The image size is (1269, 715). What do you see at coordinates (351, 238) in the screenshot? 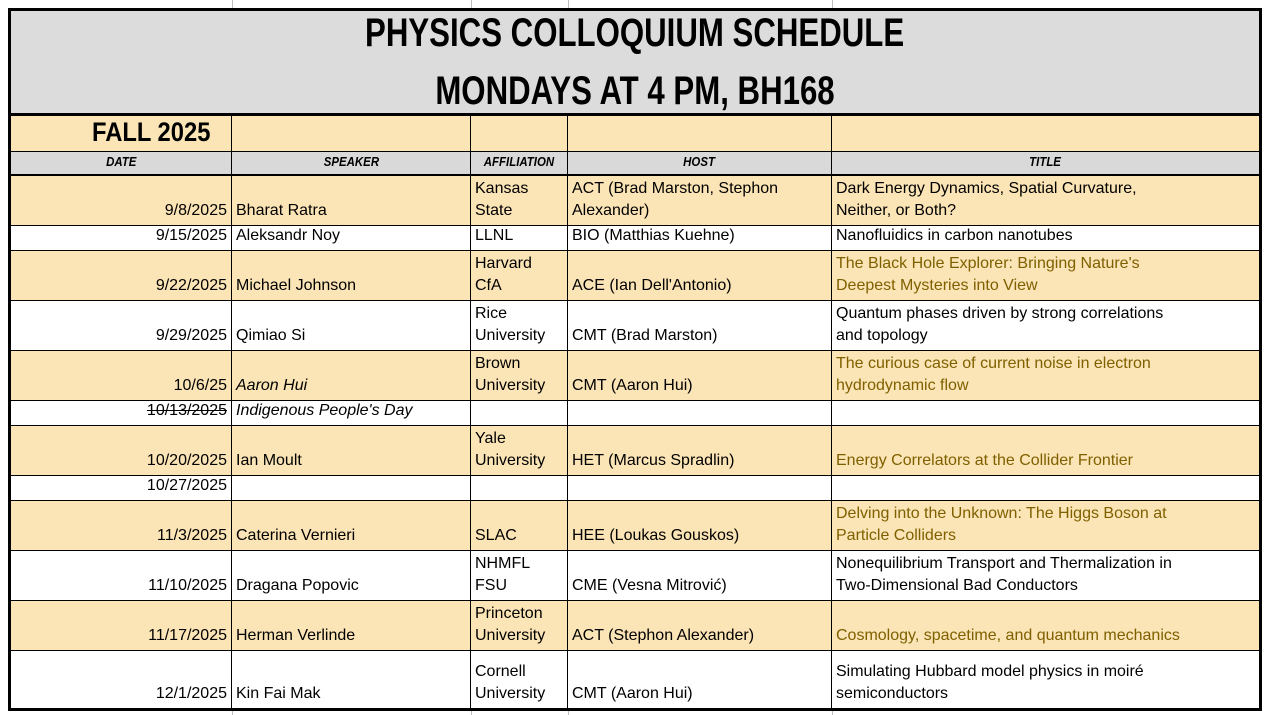
I see `cell-speaker: Aleksandr Noy` at bounding box center [351, 238].